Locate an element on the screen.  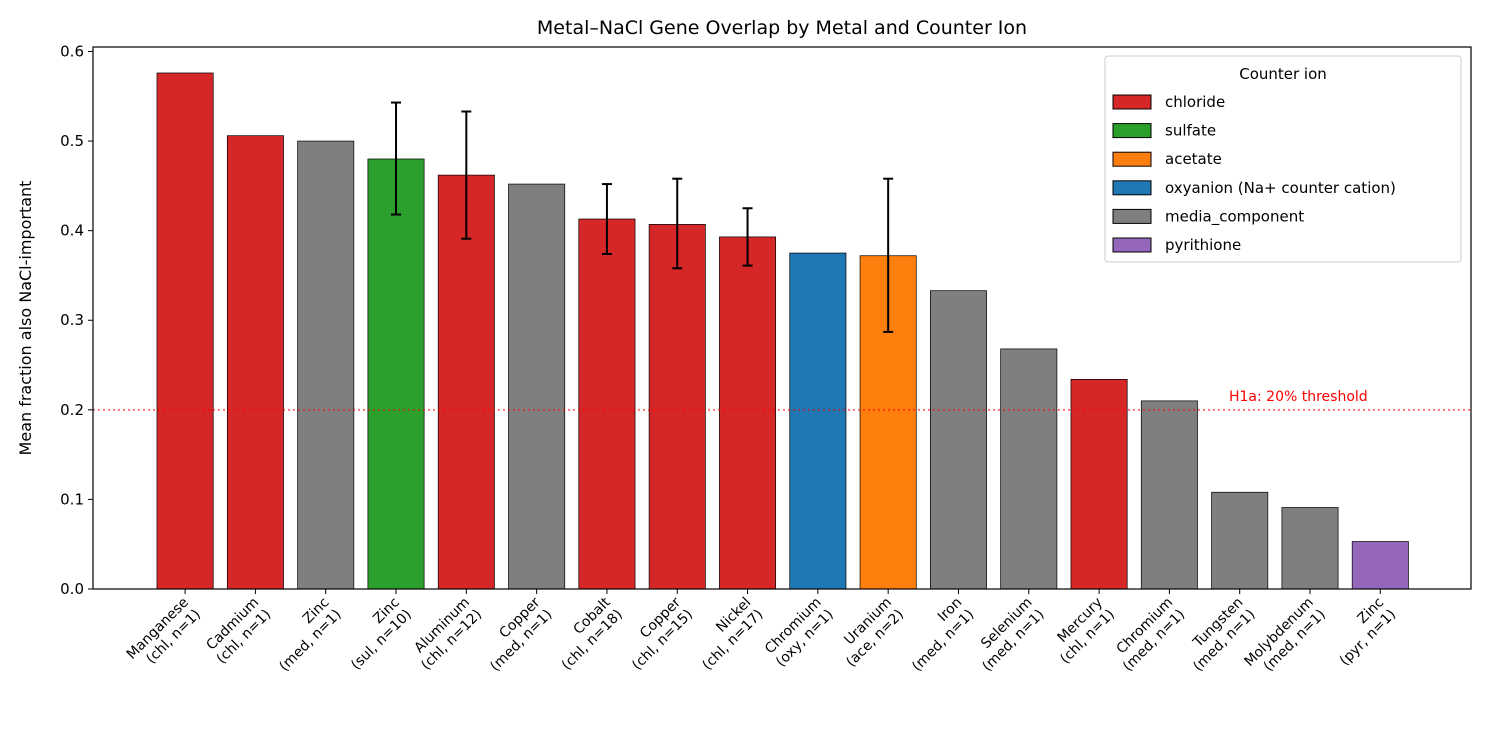
threshold-label: H1a: 20% threshold is located at coordinates (1298, 397).